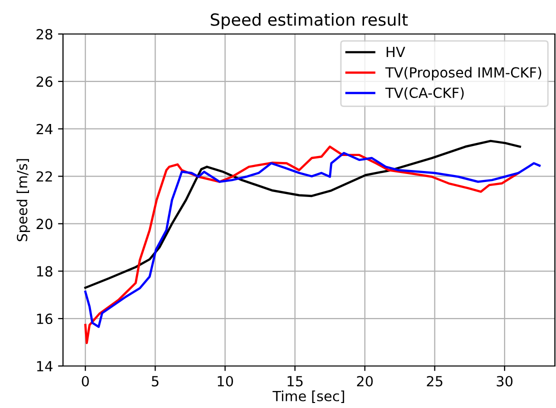 The height and width of the screenshot is (408, 556). Describe the element at coordinates (155, 381) in the screenshot. I see `x-tick-label: 5` at that location.